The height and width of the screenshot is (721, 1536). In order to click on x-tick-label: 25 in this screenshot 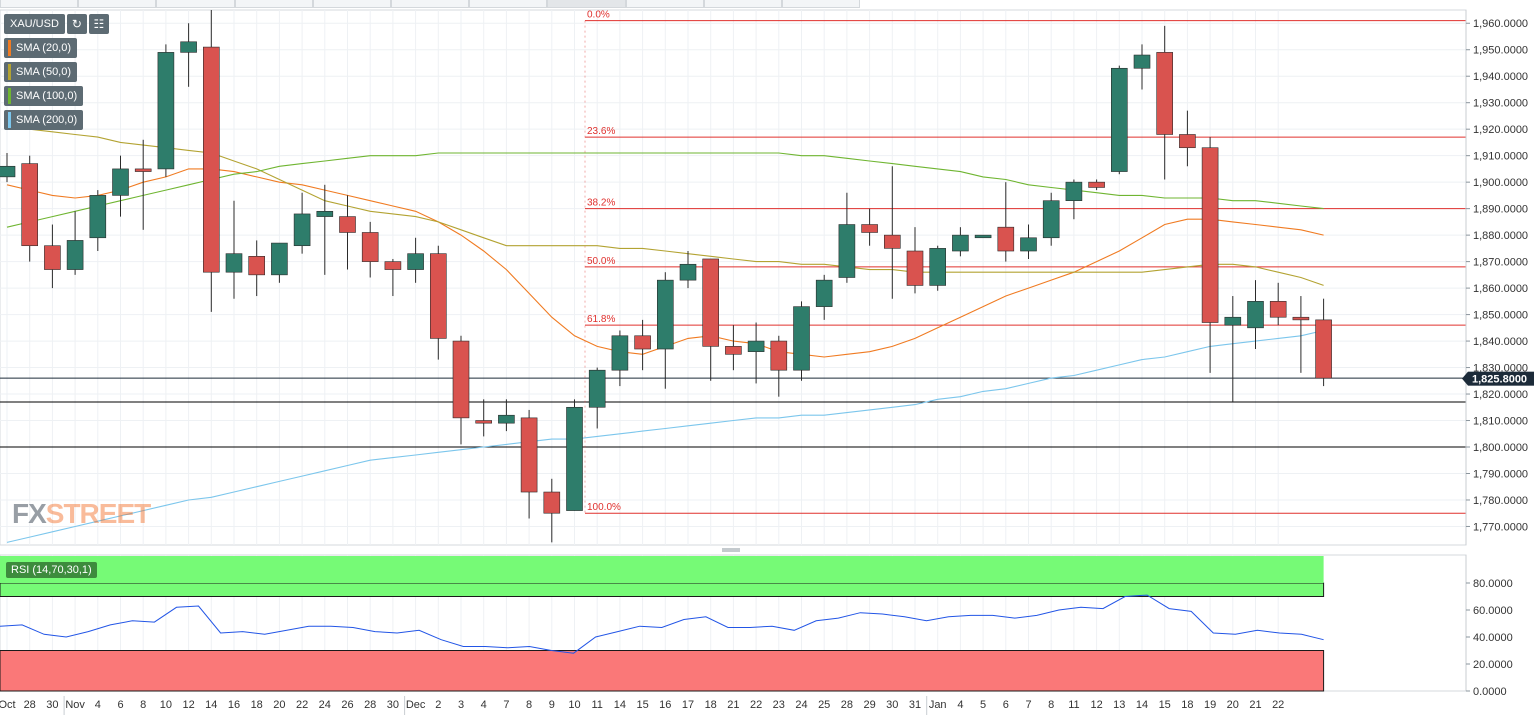, I will do `click(824, 705)`.